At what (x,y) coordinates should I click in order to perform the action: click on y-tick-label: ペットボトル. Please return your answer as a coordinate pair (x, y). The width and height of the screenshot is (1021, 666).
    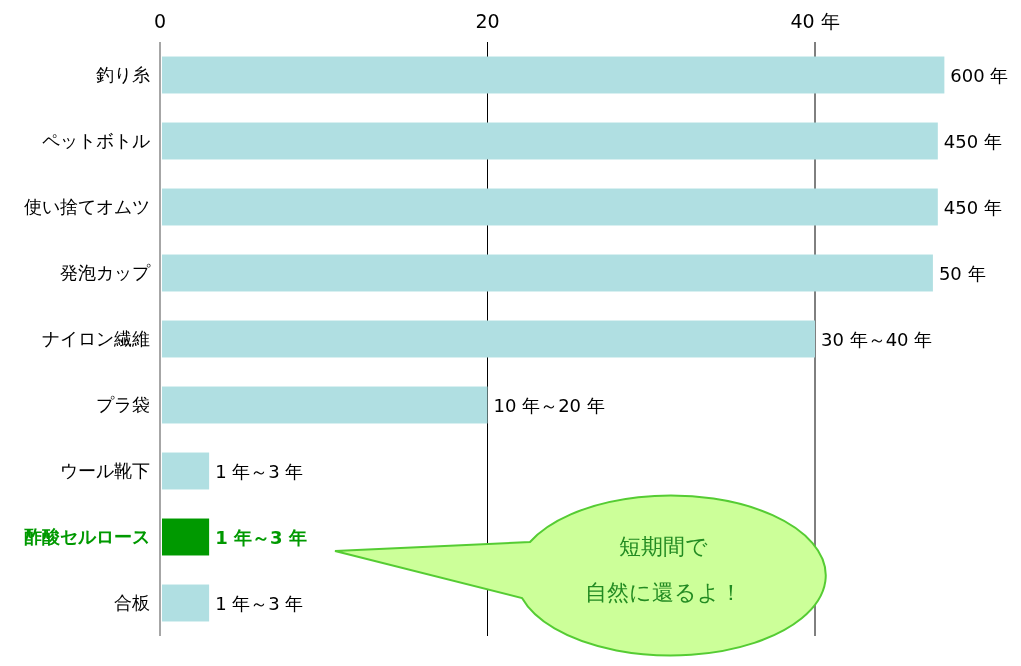
    Looking at the image, I should click on (96, 140).